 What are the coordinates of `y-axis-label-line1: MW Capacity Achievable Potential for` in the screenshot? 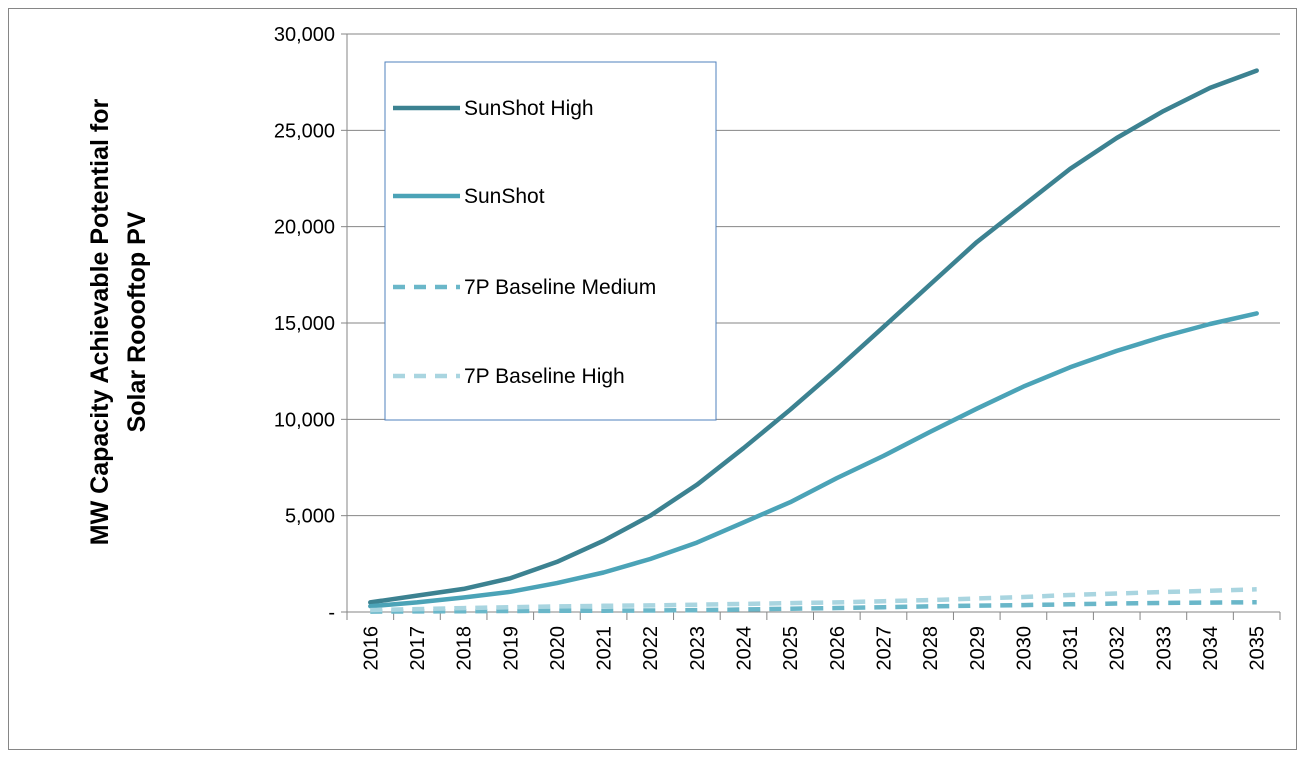 It's located at (100, 322).